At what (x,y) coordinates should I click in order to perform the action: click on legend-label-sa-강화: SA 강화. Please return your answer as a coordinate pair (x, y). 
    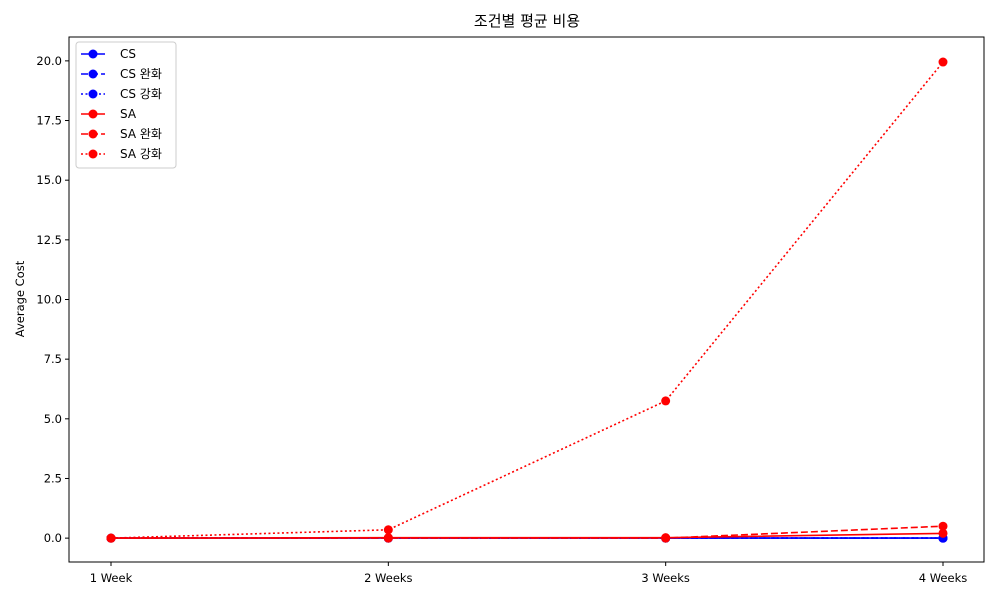
    Looking at the image, I should click on (141, 154).